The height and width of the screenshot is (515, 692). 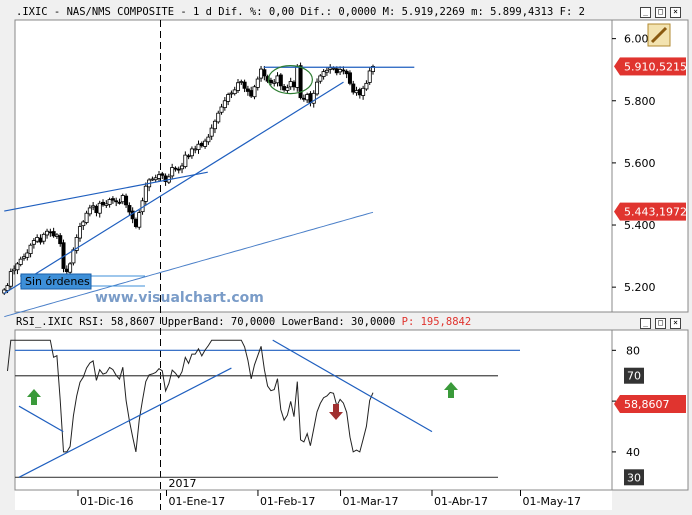 What do you see at coordinates (371, 501) in the screenshot?
I see `time-tick-label: 01-Mar-17` at bounding box center [371, 501].